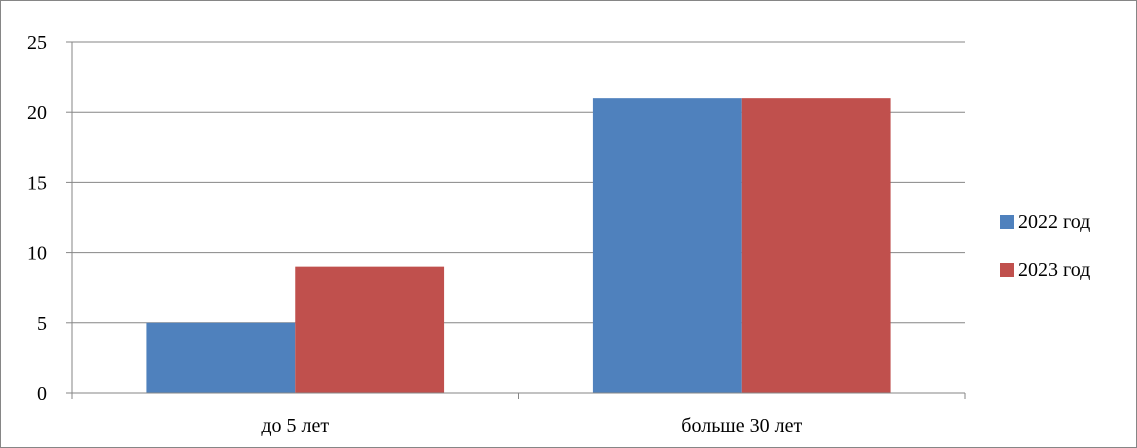 This screenshot has height=448, width=1137. Describe the element at coordinates (741, 426) in the screenshot. I see `x-tick-label: больше 30 лет` at that location.